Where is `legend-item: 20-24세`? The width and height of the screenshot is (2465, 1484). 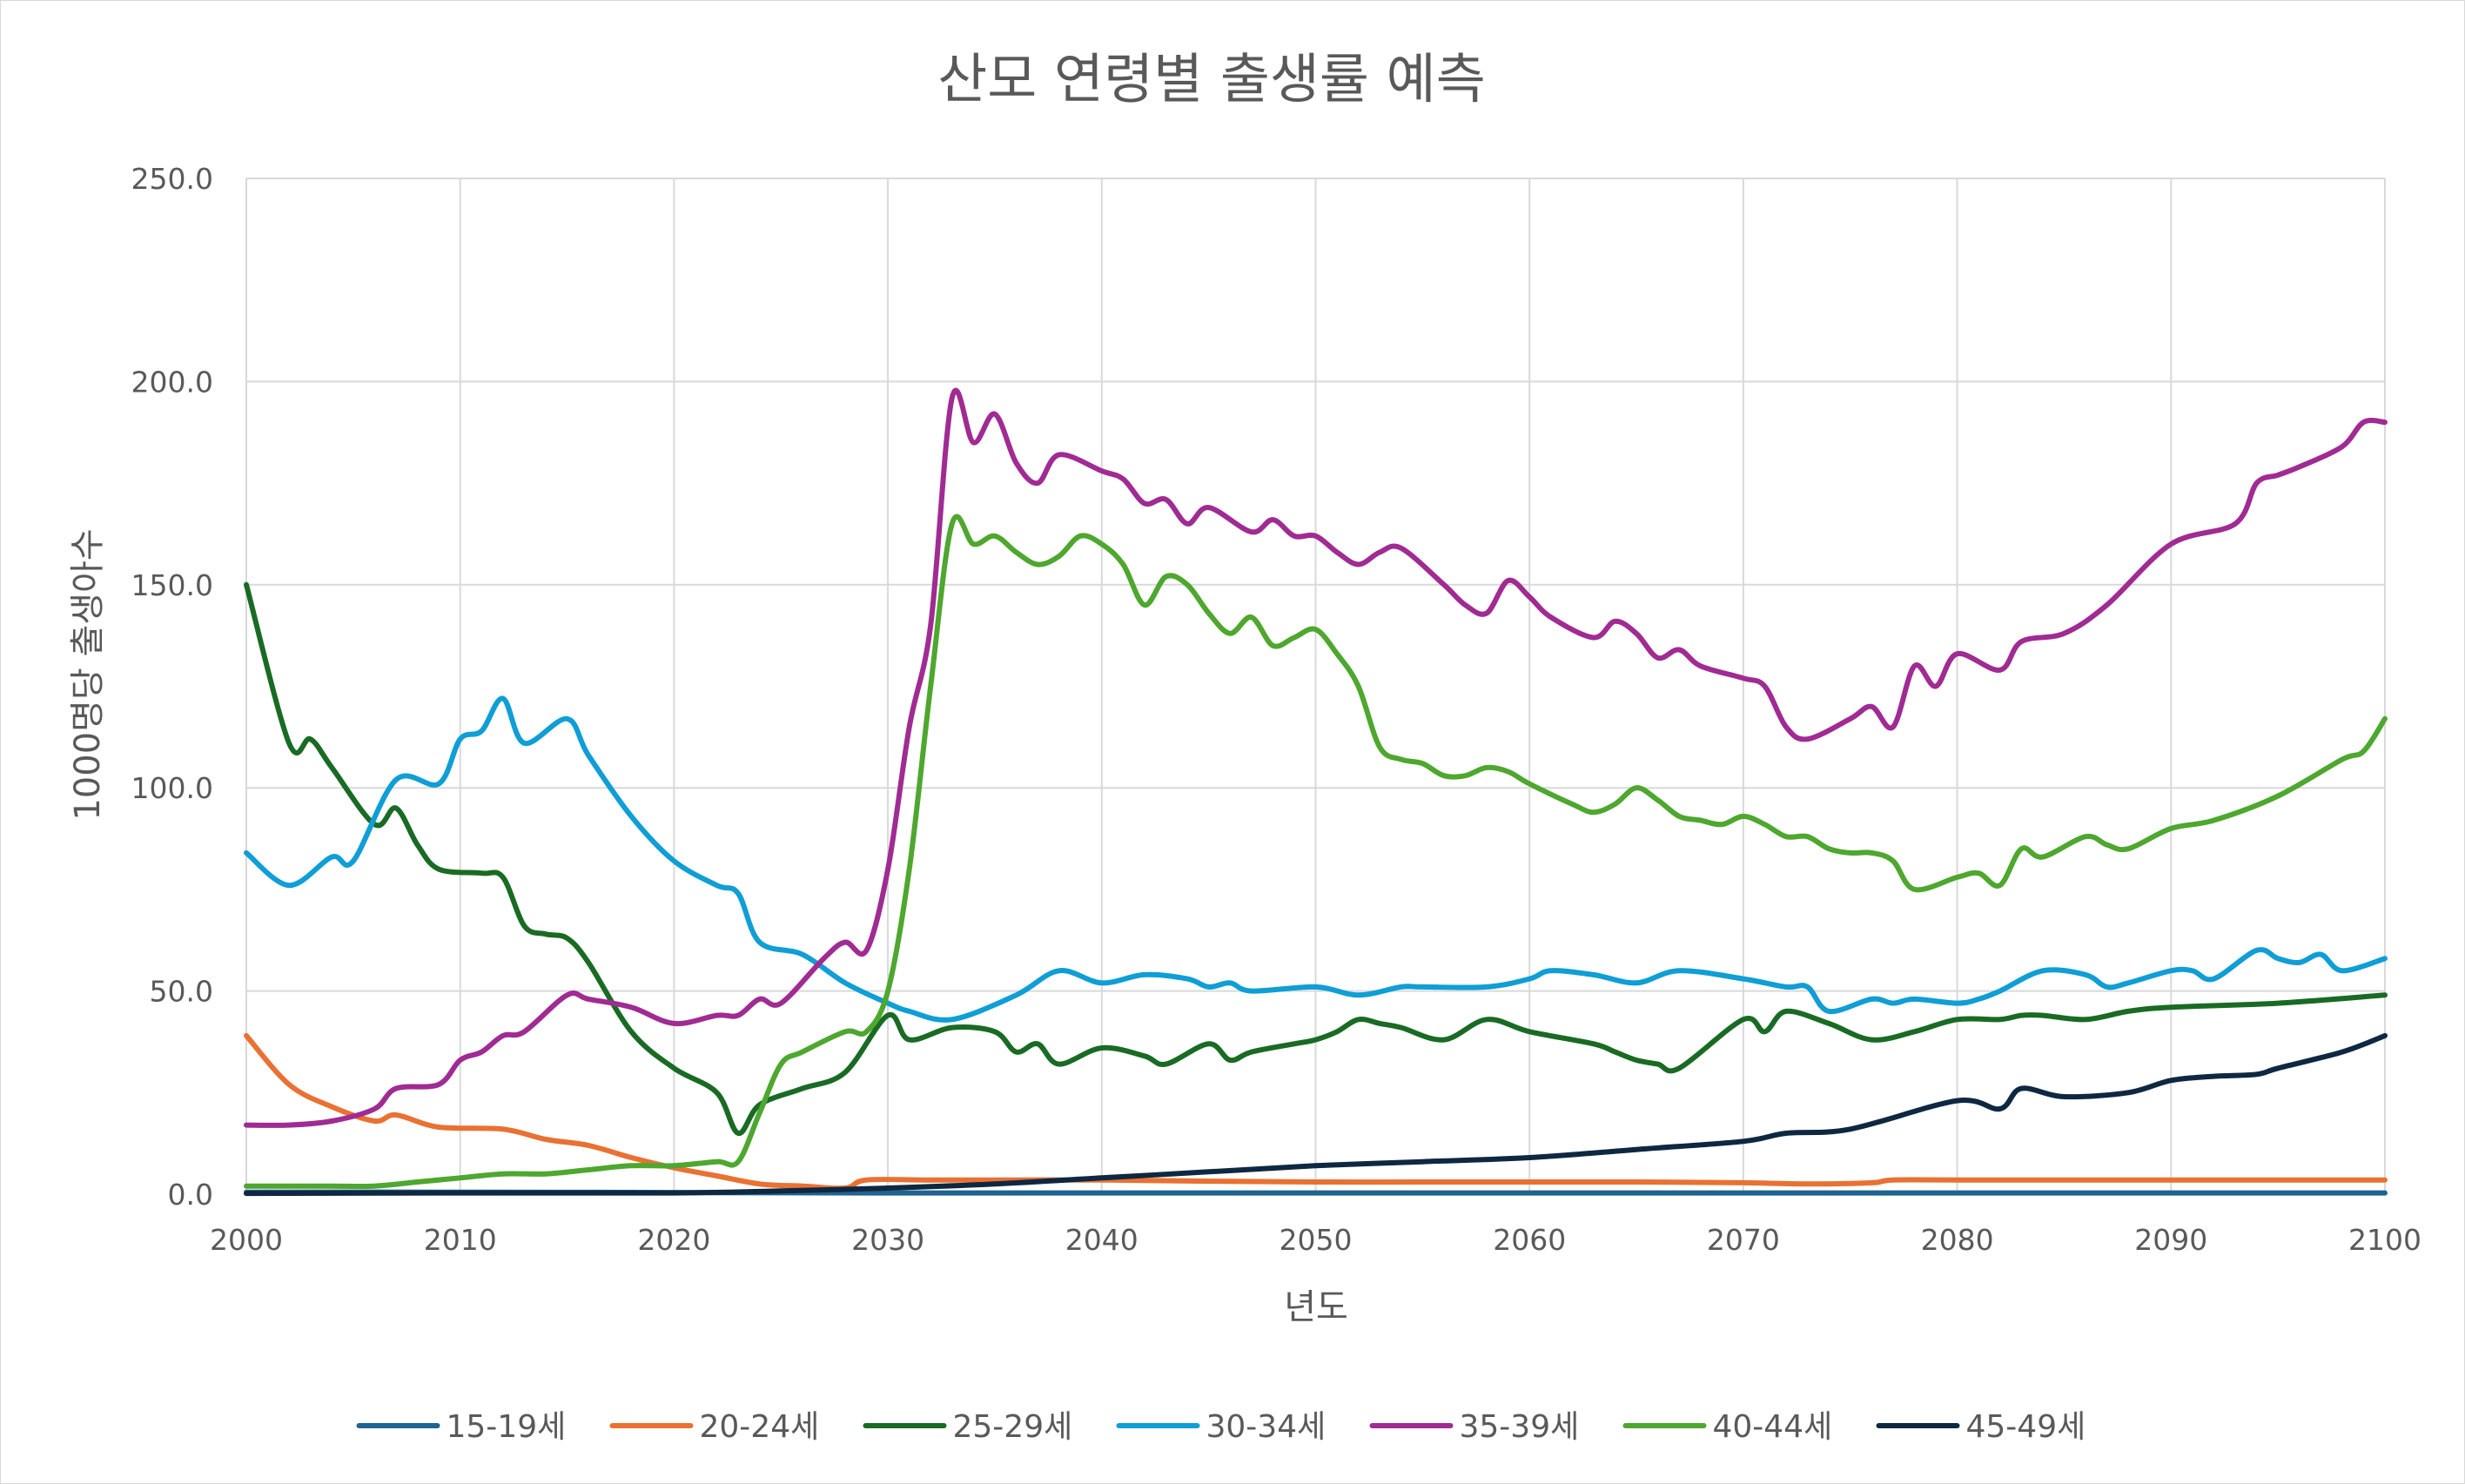
legend-item: 20-24세 is located at coordinates (714, 1427).